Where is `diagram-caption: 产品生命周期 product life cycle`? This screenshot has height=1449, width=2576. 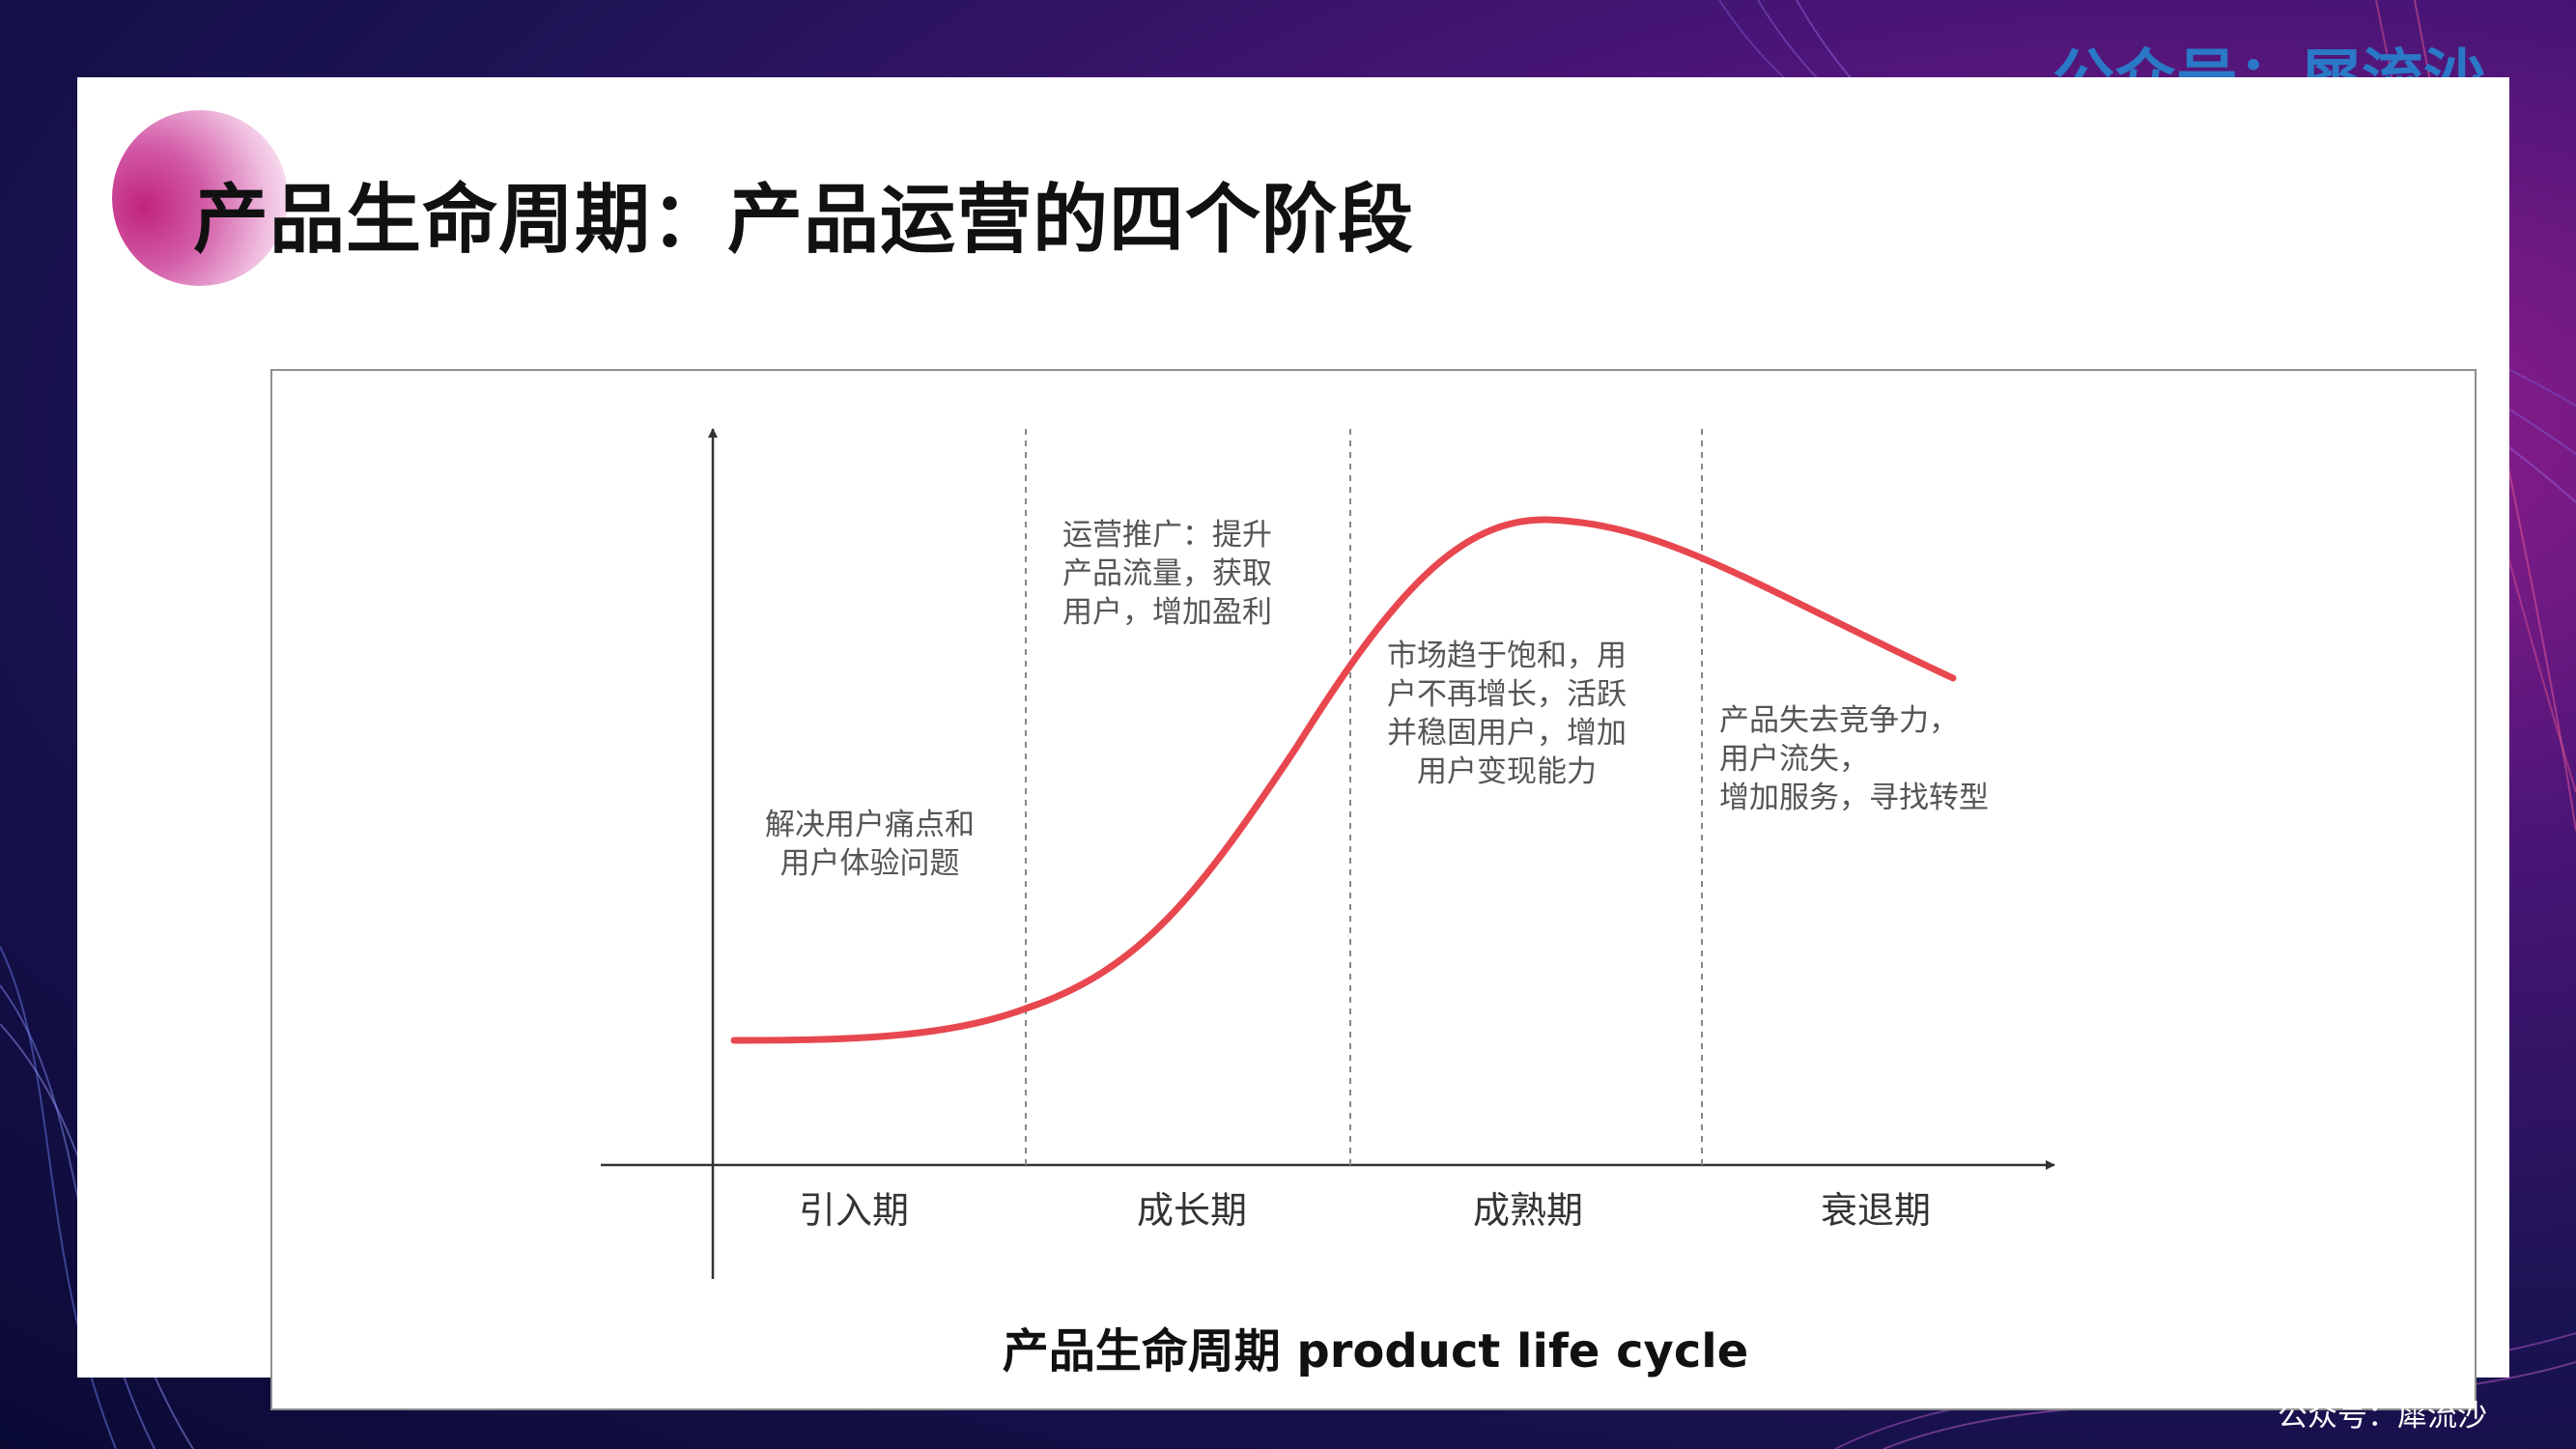
diagram-caption: 产品生命周期 product life cycle is located at coordinates (1375, 1351).